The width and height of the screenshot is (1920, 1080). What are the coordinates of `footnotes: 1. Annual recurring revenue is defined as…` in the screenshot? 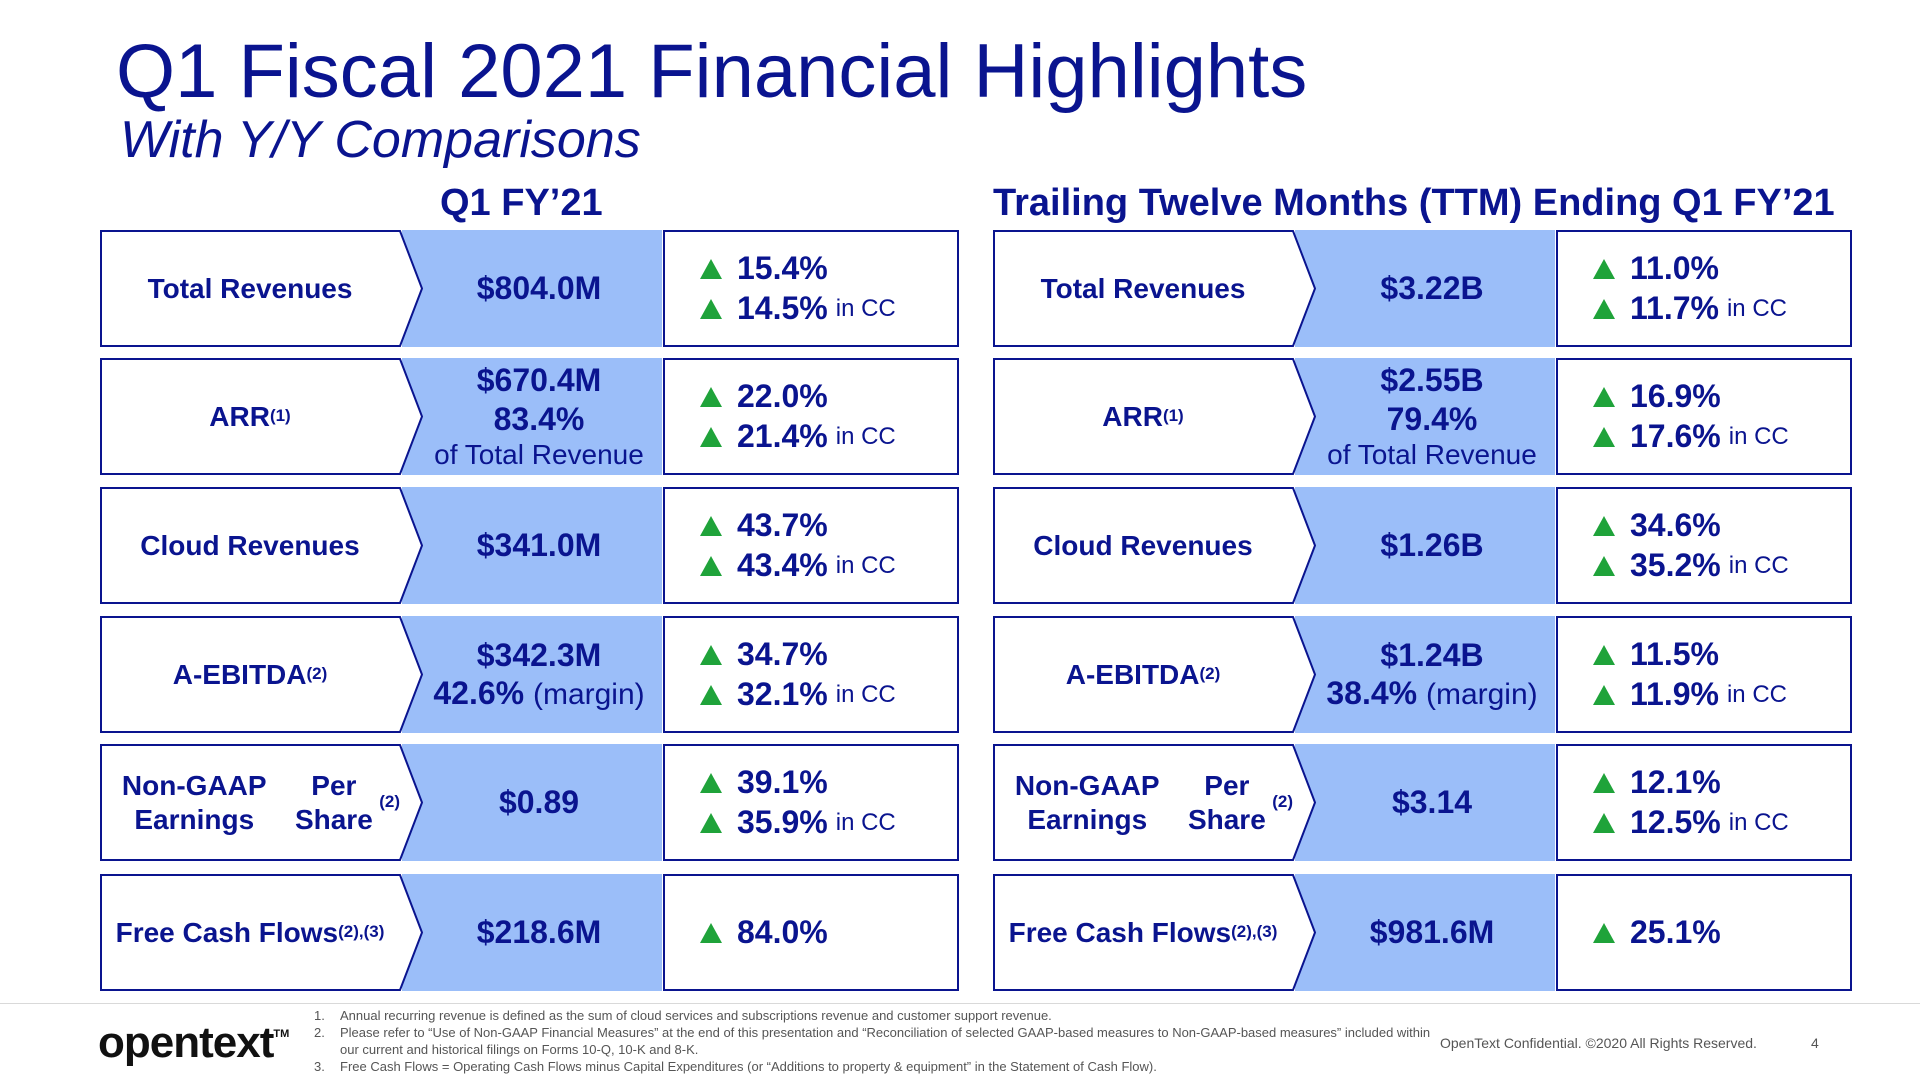 It's located at (874, 1041).